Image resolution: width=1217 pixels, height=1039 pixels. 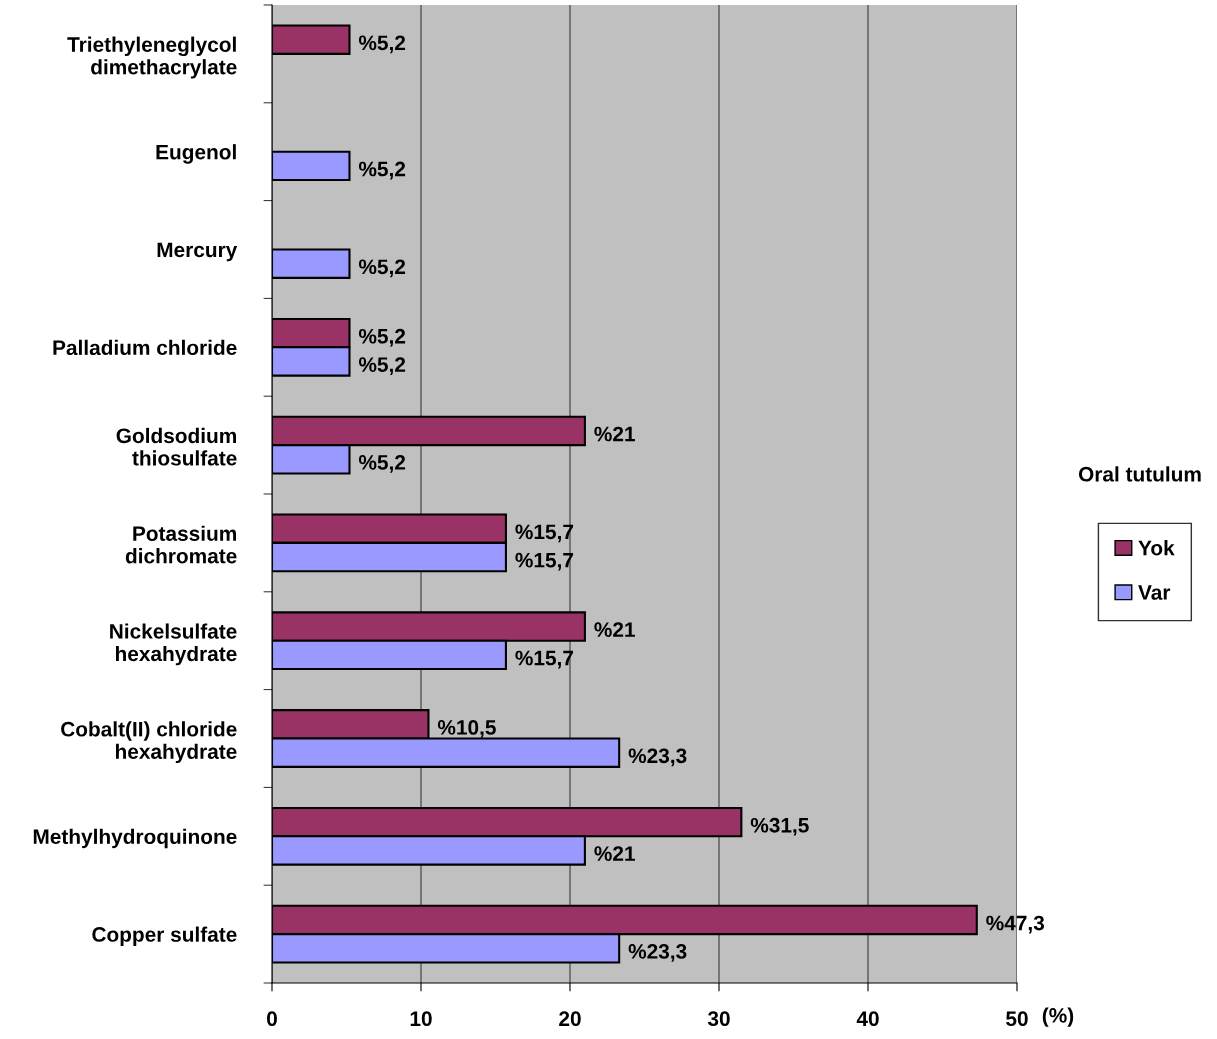 What do you see at coordinates (1156, 548) in the screenshot?
I see `legend-label: Yok` at bounding box center [1156, 548].